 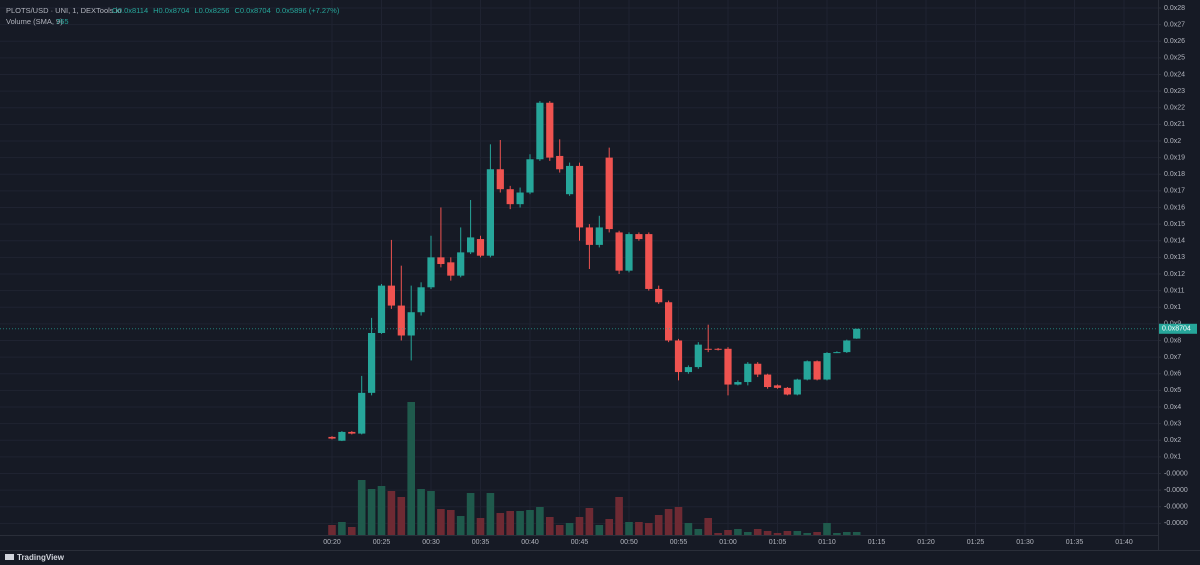 I want to click on brand-logo: TradingView, so click(x=35, y=557).